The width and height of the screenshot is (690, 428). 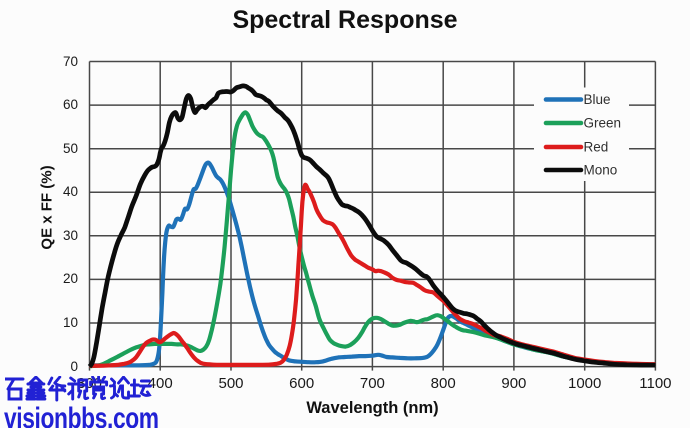 I want to click on svg-text: Green, so click(x=603, y=123).